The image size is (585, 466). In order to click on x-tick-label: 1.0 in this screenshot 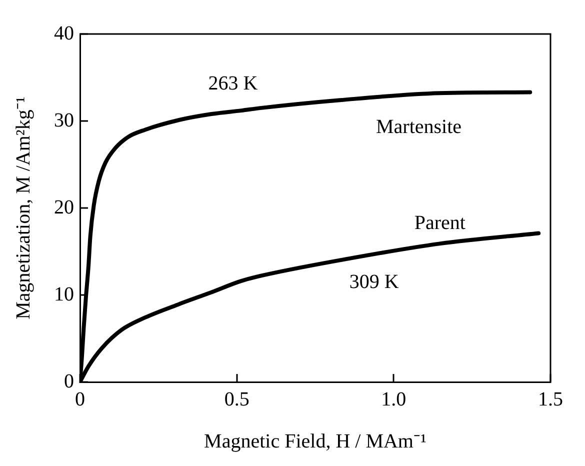, I will do `click(393, 399)`.